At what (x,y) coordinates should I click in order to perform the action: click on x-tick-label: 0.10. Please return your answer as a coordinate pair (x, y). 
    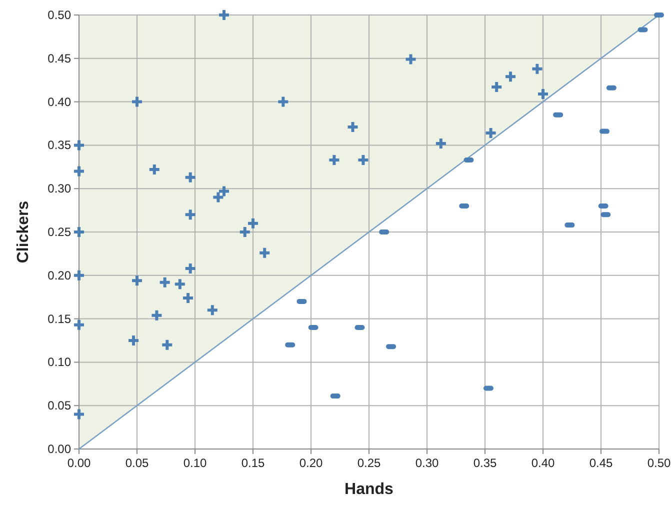
    Looking at the image, I should click on (195, 463).